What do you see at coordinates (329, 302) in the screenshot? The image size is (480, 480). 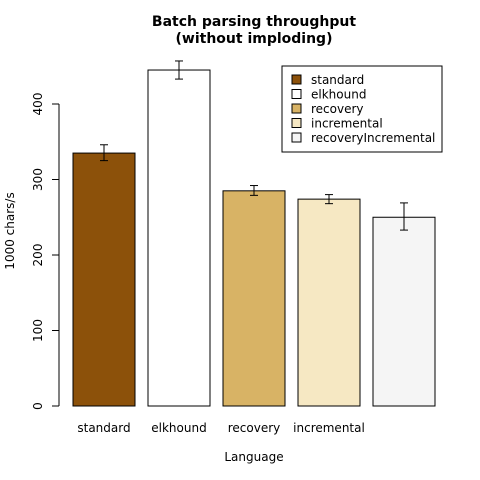 I see `bar-incremental` at bounding box center [329, 302].